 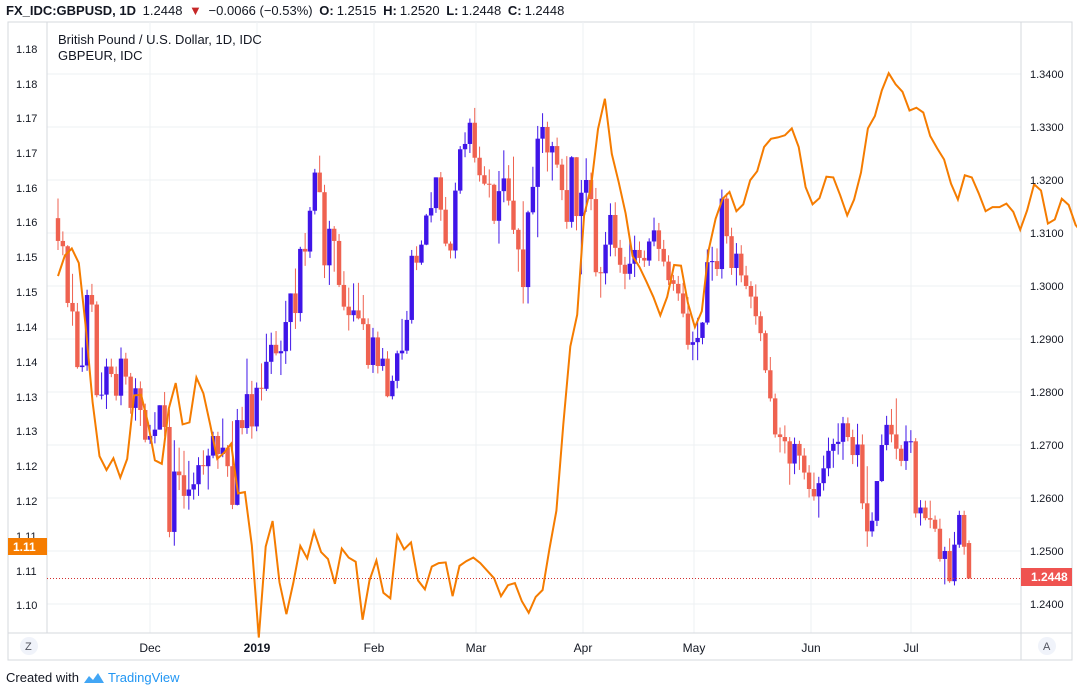 What do you see at coordinates (131, 677) in the screenshot?
I see `tradingview-brand: TradingView` at bounding box center [131, 677].